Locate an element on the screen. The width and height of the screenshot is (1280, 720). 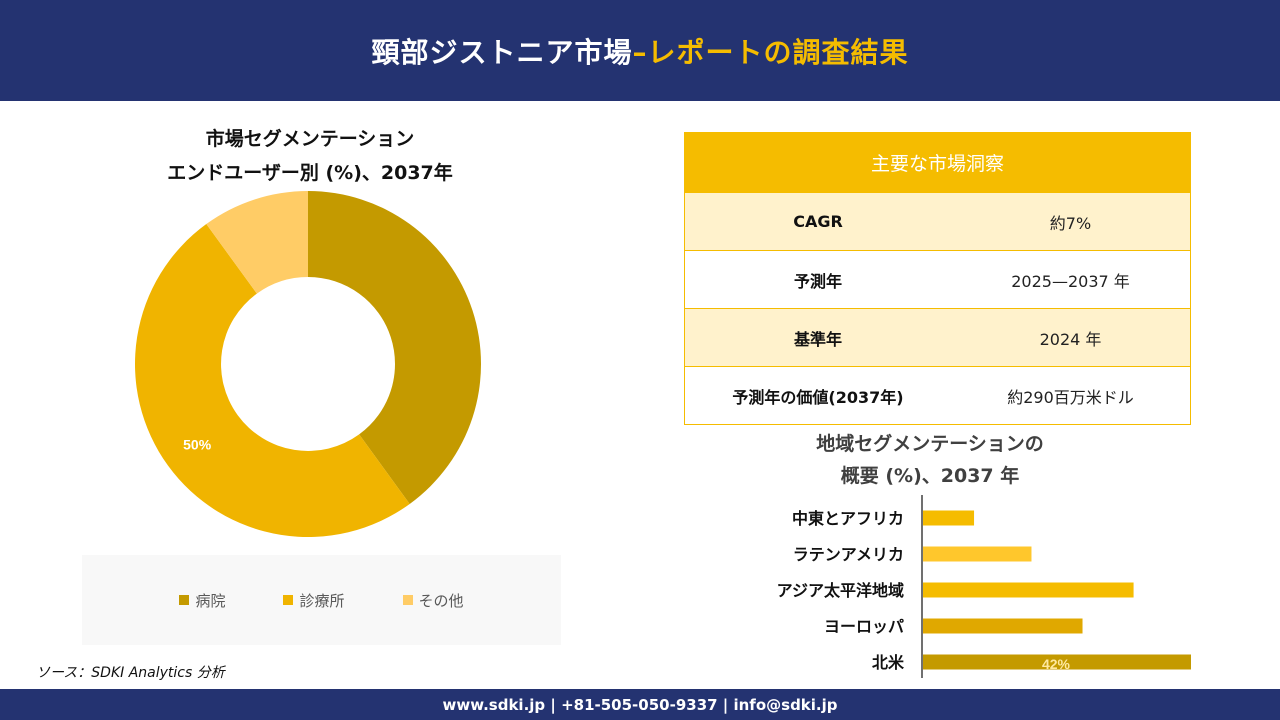
legend-item: 診療所 is located at coordinates (314, 600).